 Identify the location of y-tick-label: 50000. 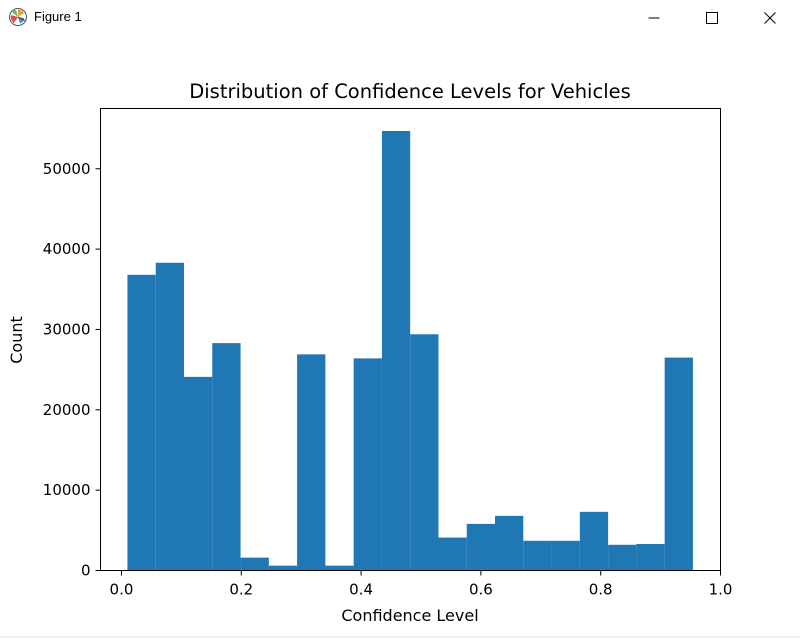
(67, 169).